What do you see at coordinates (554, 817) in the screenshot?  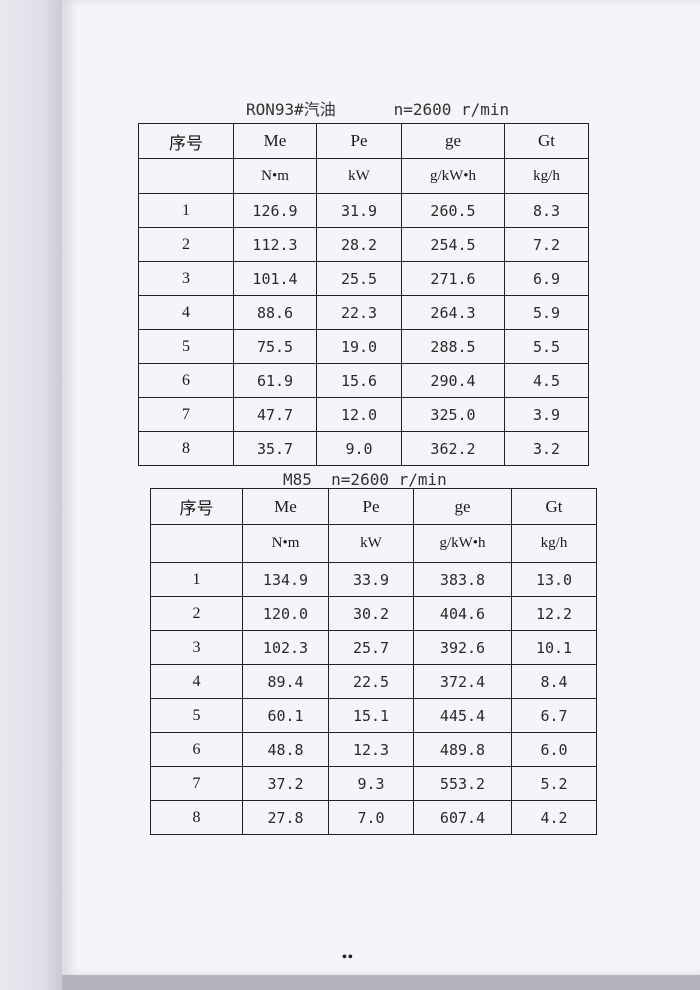 I see `gt-value: 4.2` at bounding box center [554, 817].